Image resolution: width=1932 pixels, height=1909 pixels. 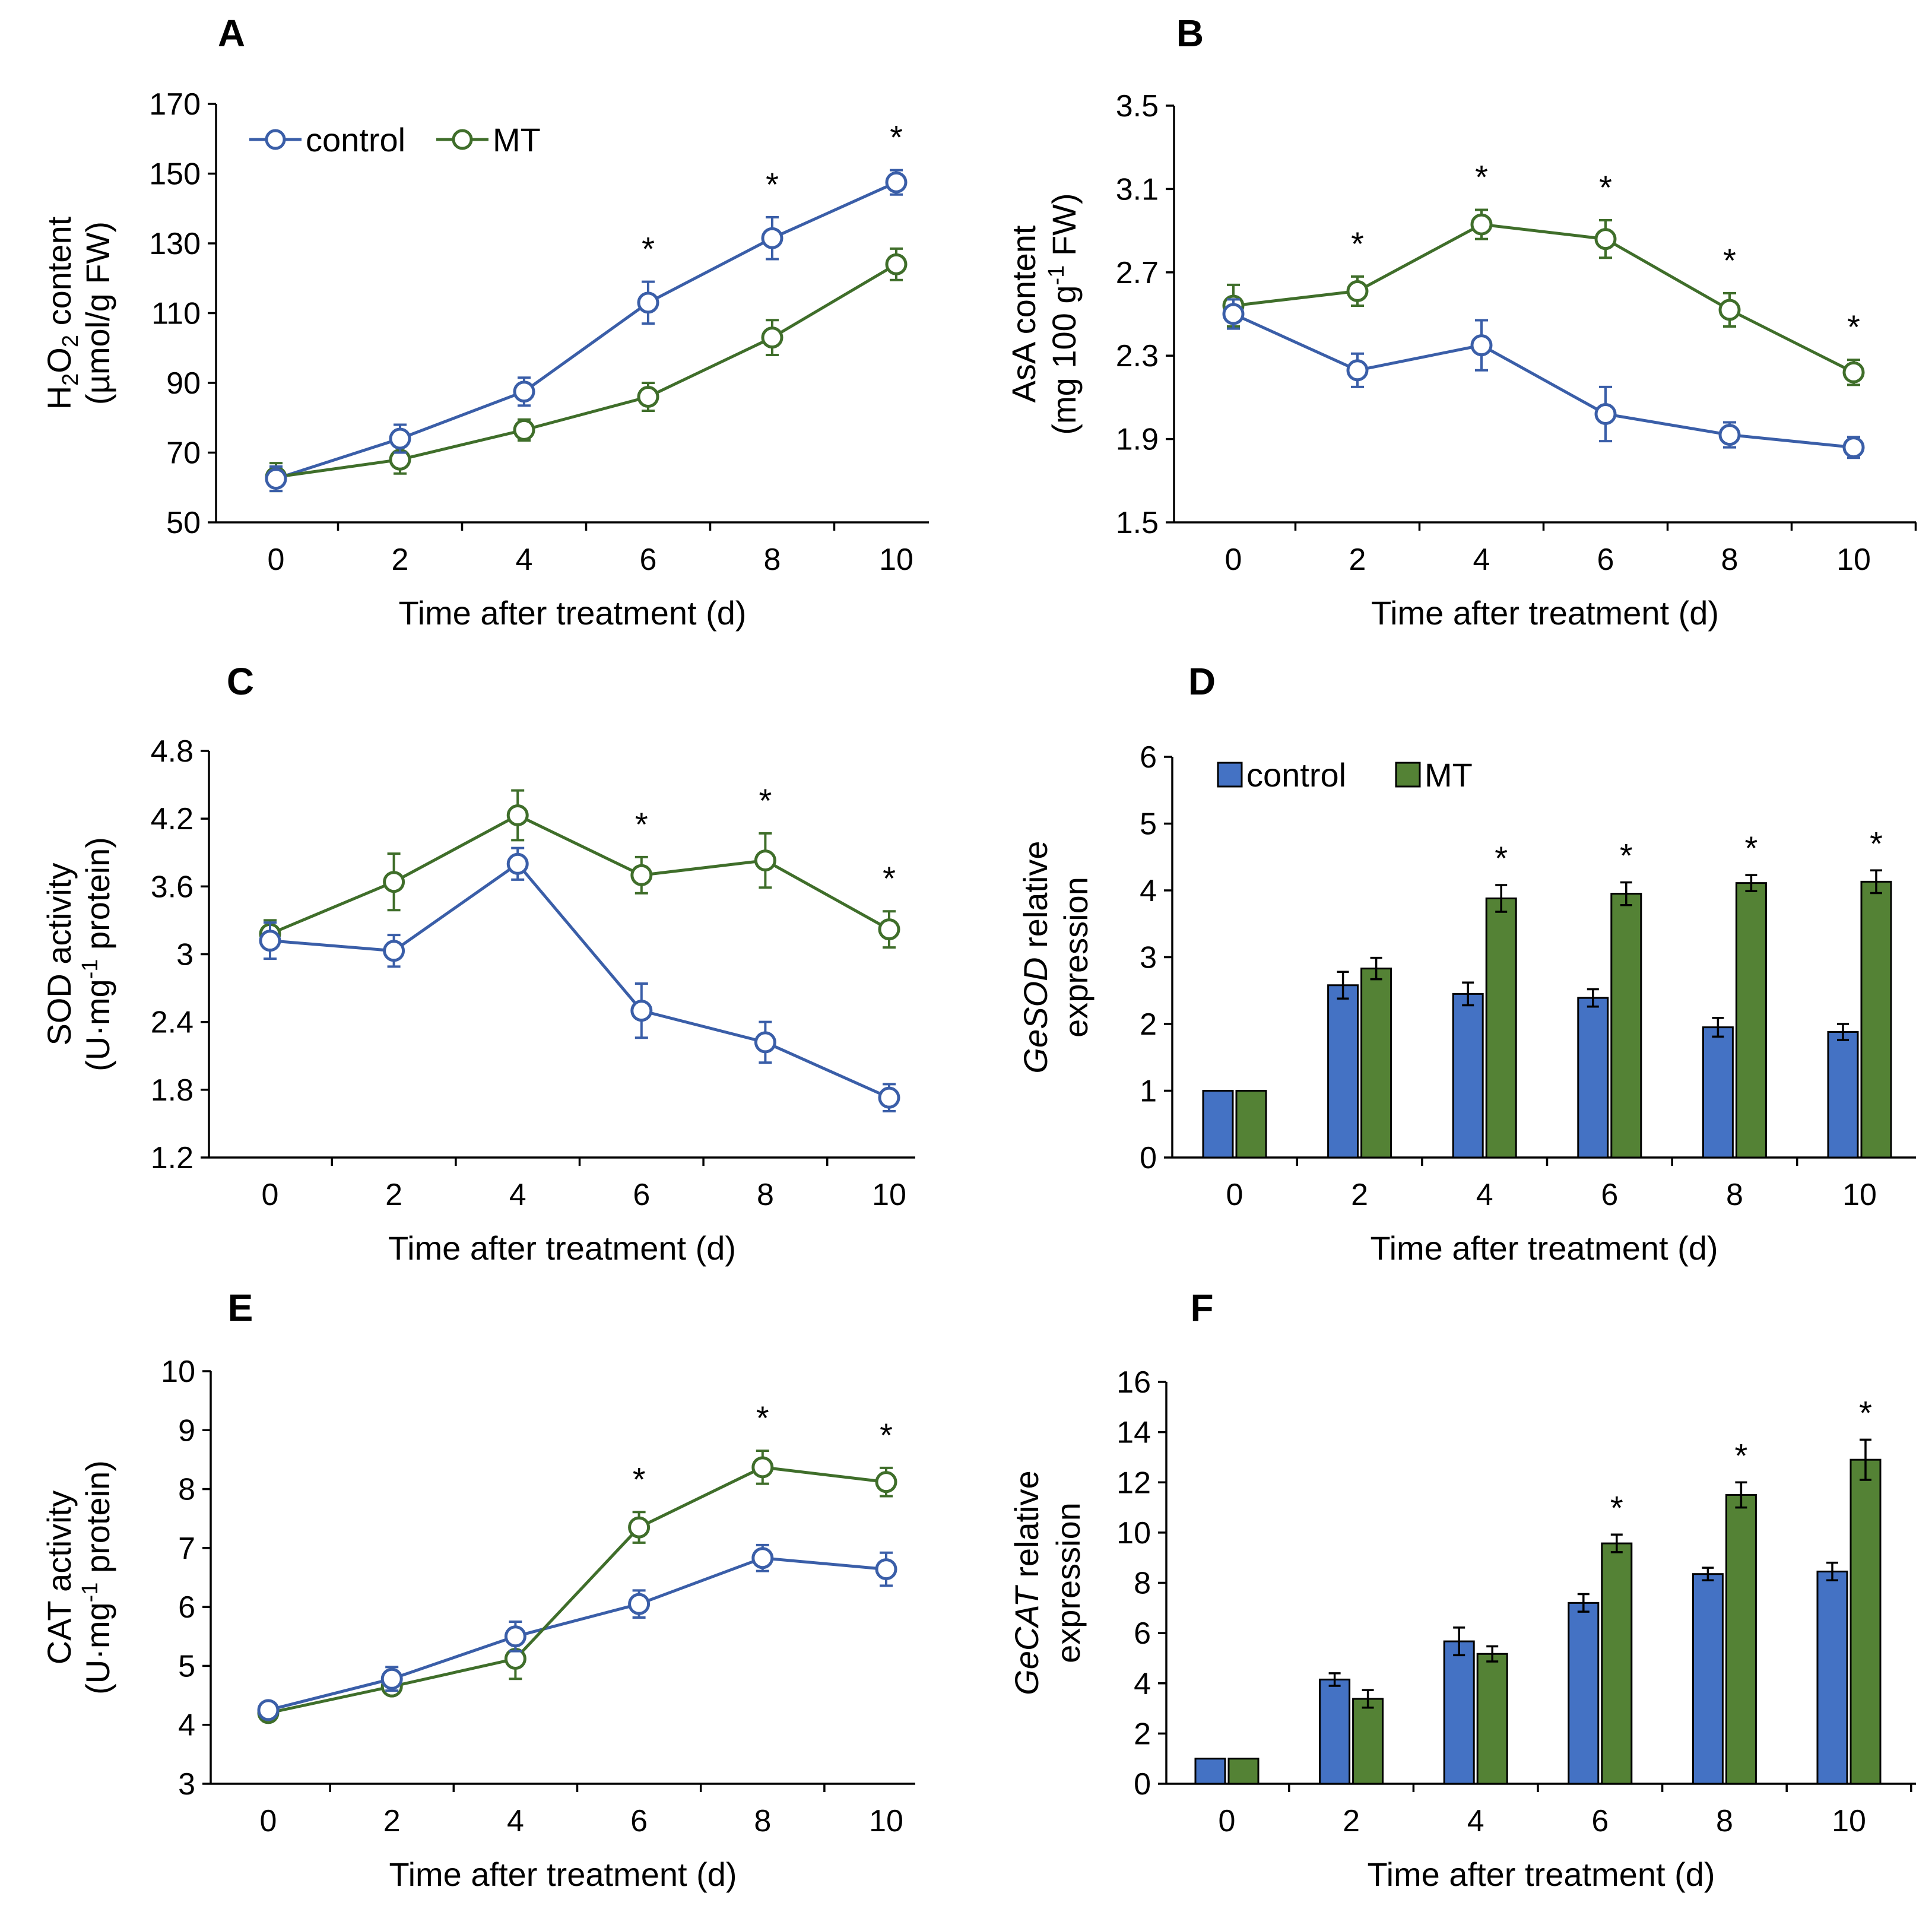 What do you see at coordinates (1137, 523) in the screenshot?
I see `y-tick-label: 1.5` at bounding box center [1137, 523].